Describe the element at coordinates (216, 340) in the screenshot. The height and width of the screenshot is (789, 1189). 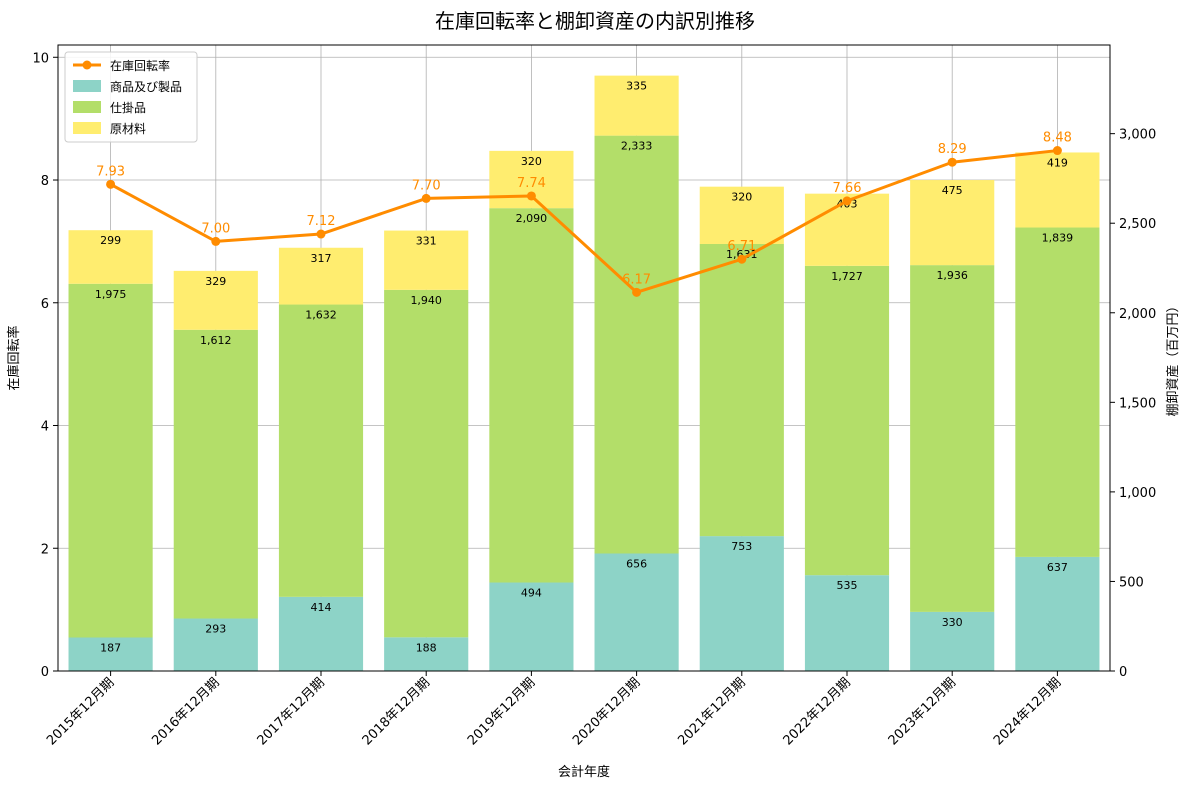
I see `bar-value-label: 1,612` at that location.